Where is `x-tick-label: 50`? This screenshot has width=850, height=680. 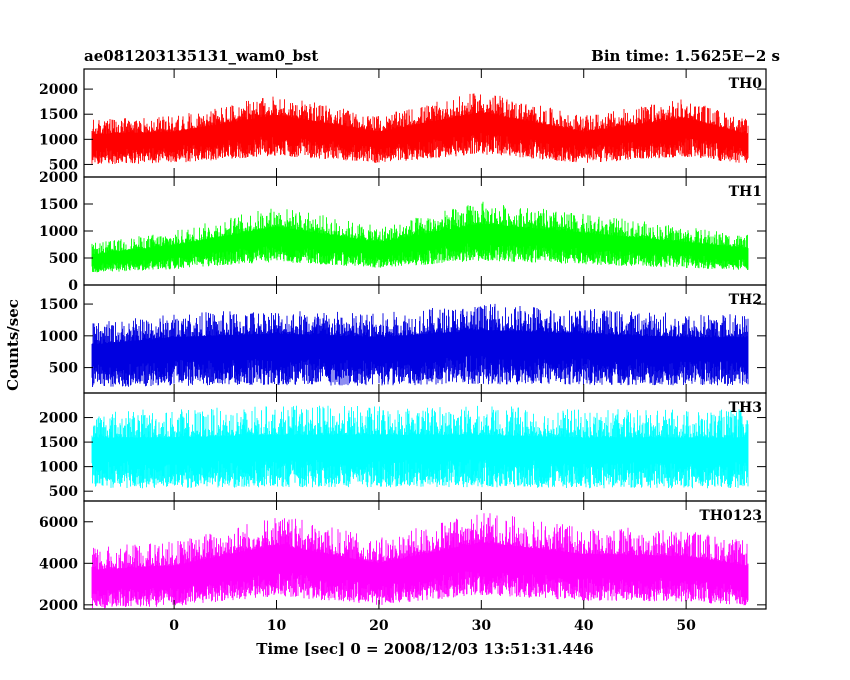 x-tick-label: 50 is located at coordinates (686, 626).